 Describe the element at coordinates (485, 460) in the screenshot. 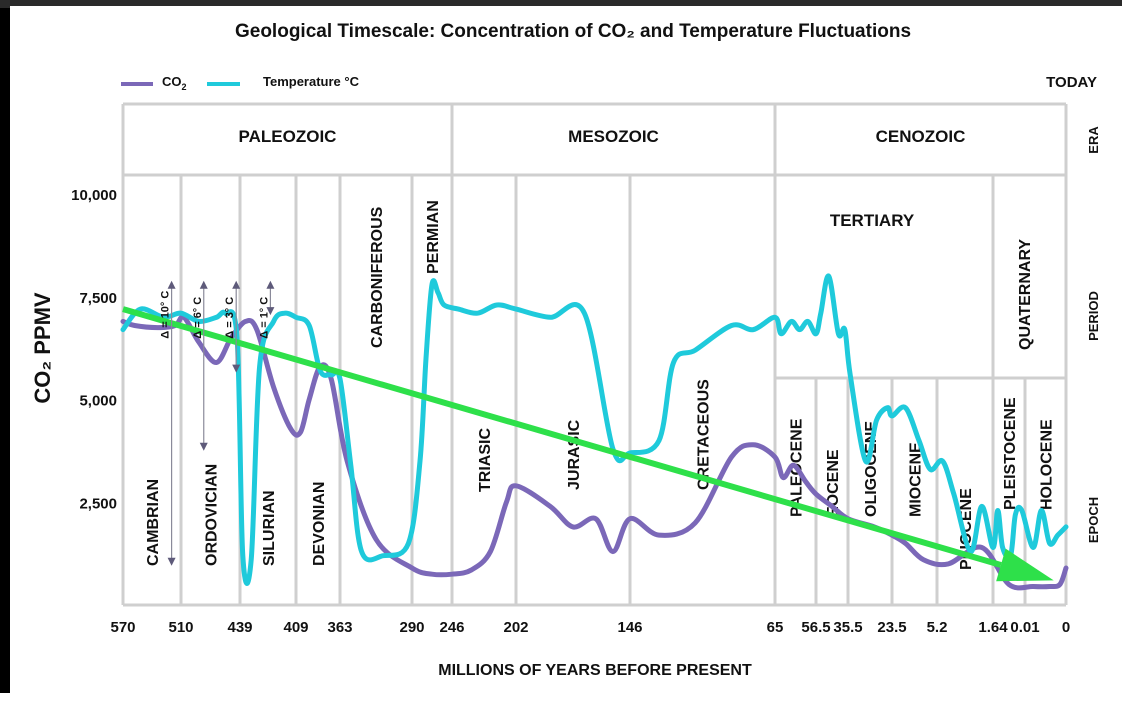

I see `epoch-label: TRIASIC` at that location.